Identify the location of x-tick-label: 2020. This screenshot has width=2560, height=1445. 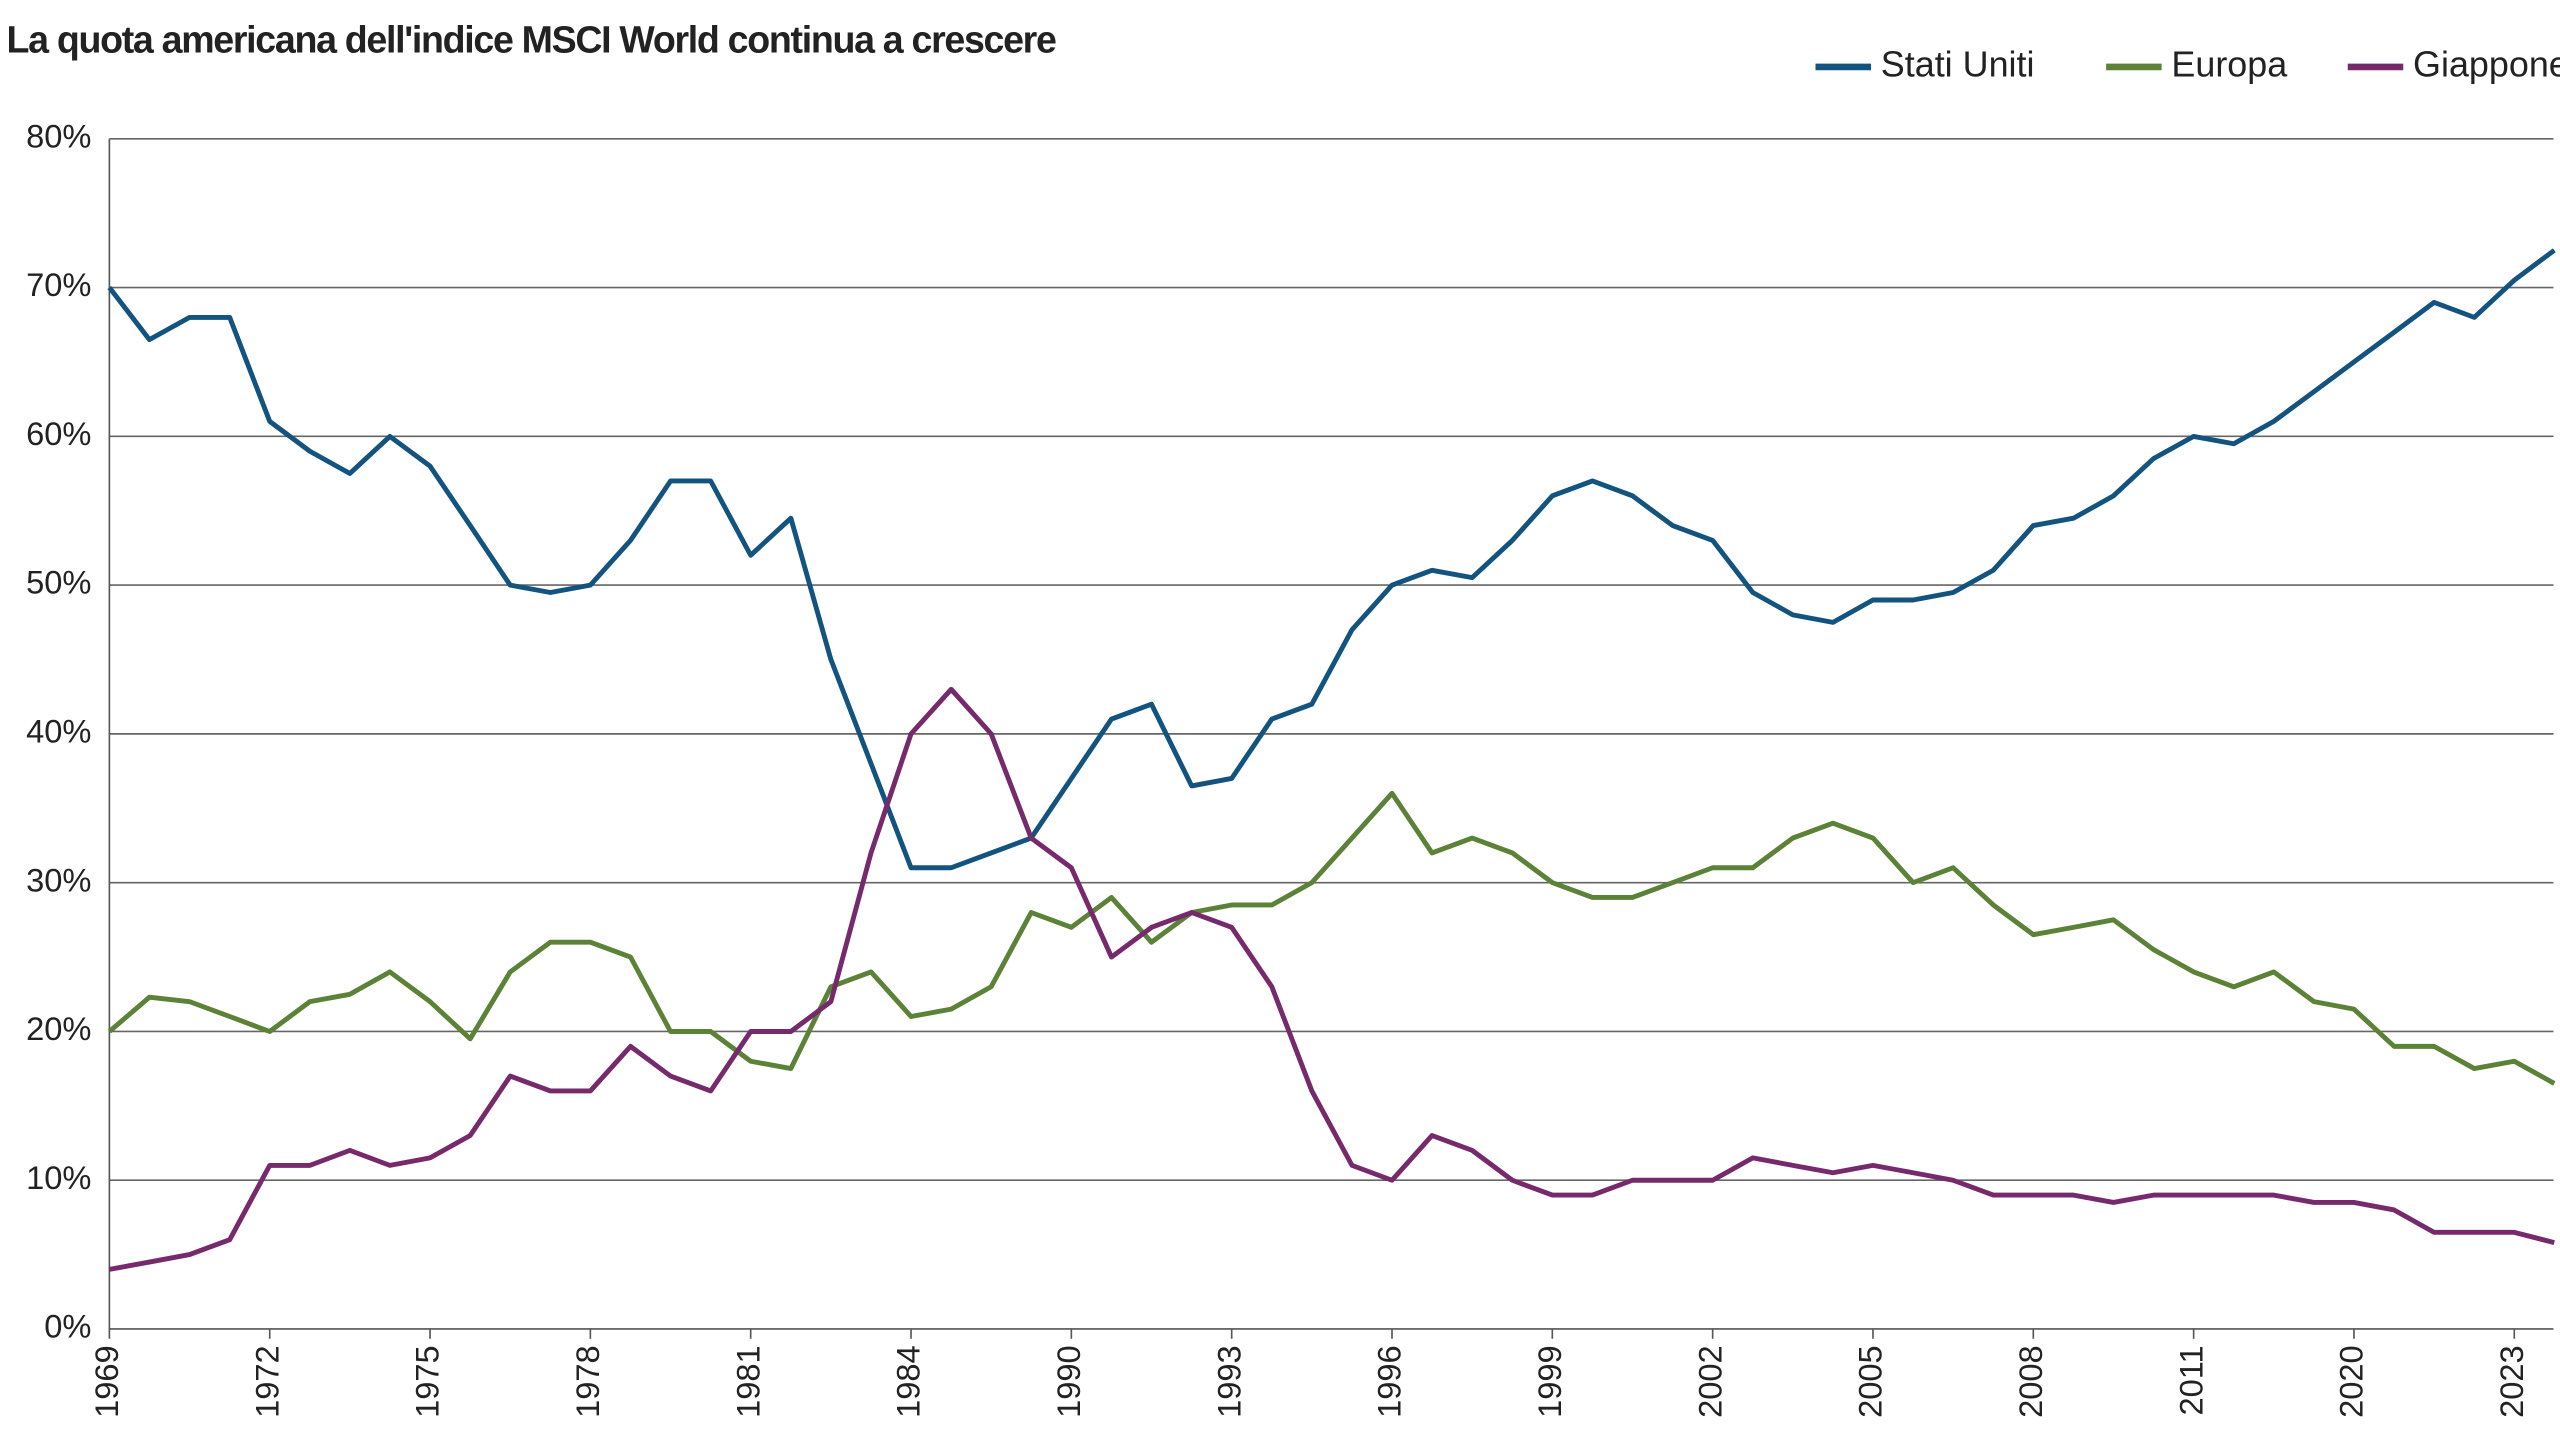
(2351, 1381).